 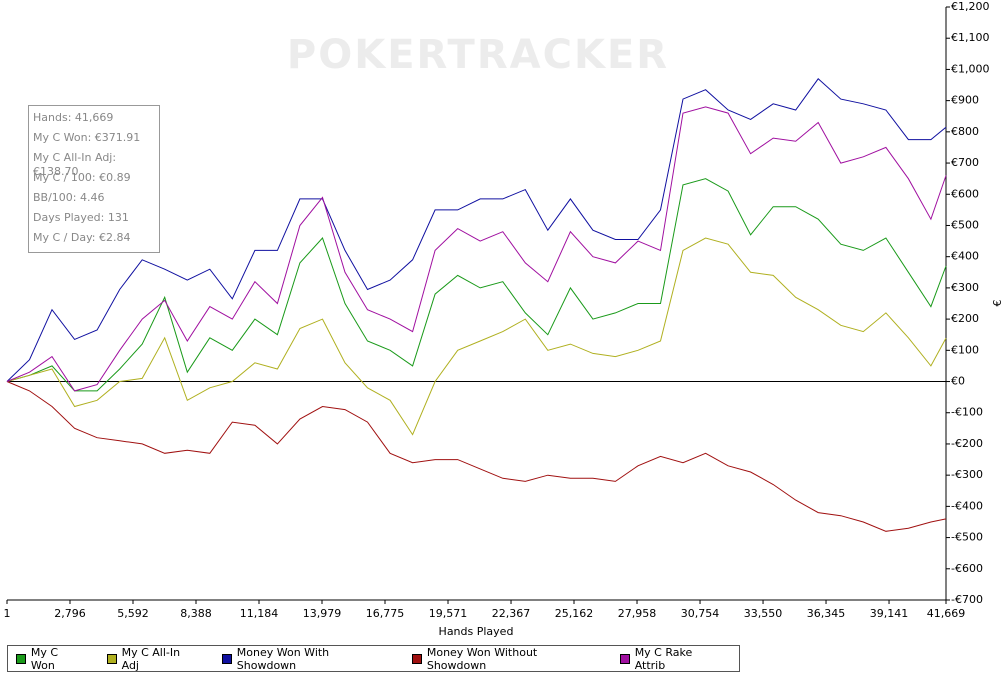 I want to click on x-tick-label: 25,162, so click(x=574, y=613).